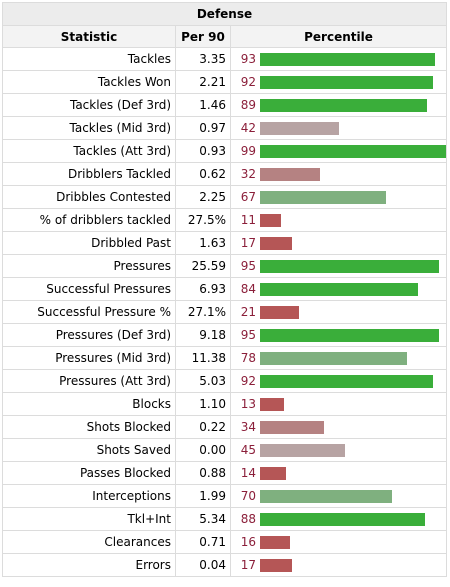 The height and width of the screenshot is (587, 450). What do you see at coordinates (338, 565) in the screenshot?
I see `percentile-cell: 17` at bounding box center [338, 565].